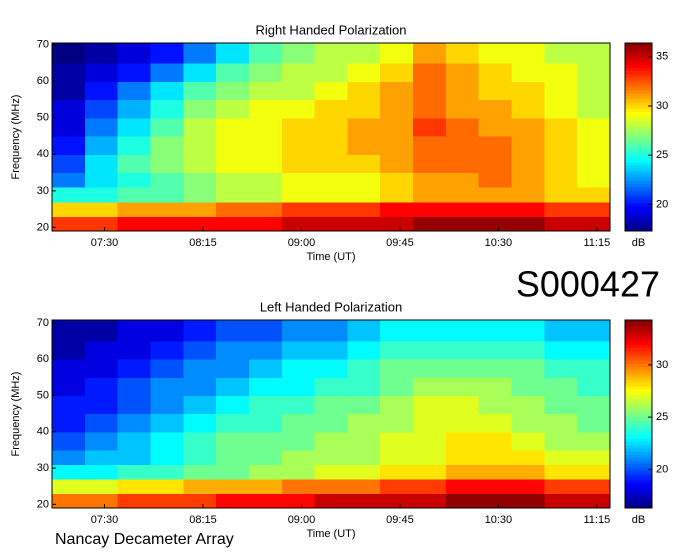  I want to click on x-tick-label: 10:30, so click(499, 520).